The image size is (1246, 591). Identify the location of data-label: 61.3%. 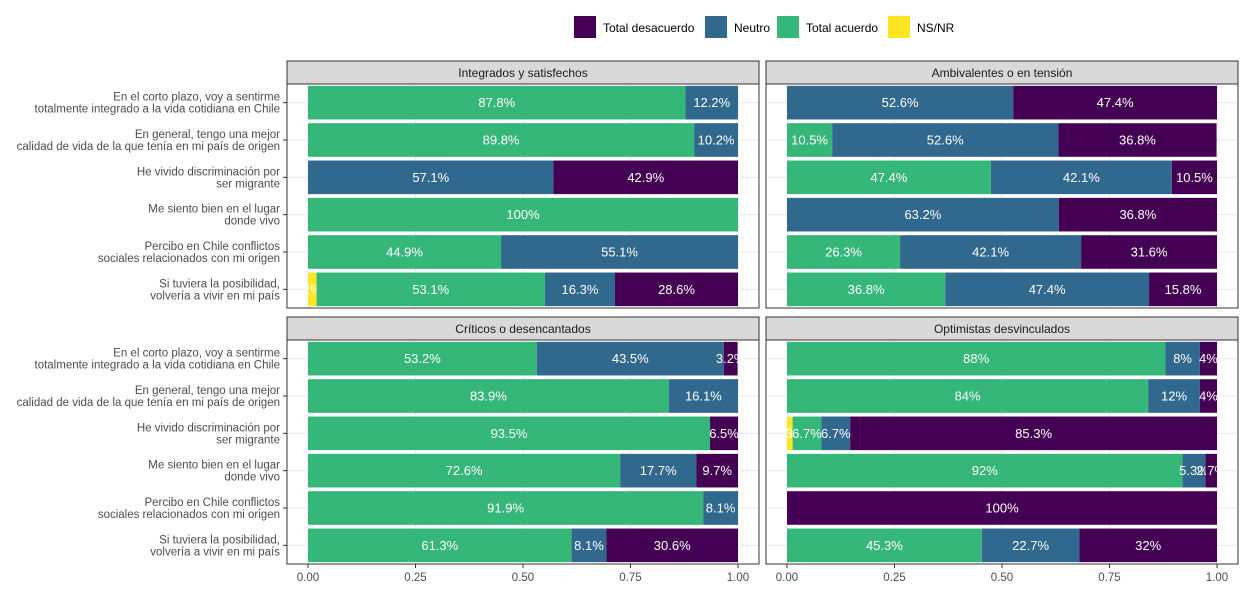
(439, 545).